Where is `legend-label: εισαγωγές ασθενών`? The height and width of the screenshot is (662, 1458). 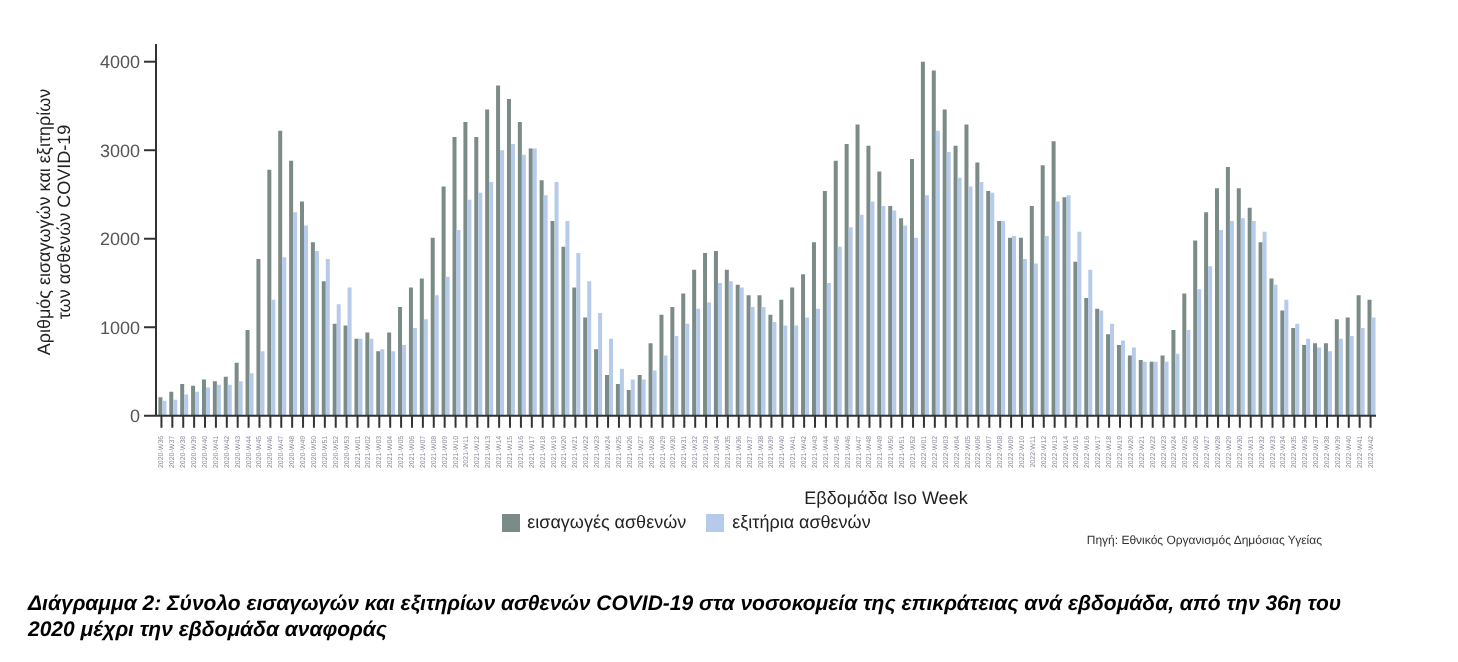 legend-label: εισαγωγές ασθενών is located at coordinates (607, 521).